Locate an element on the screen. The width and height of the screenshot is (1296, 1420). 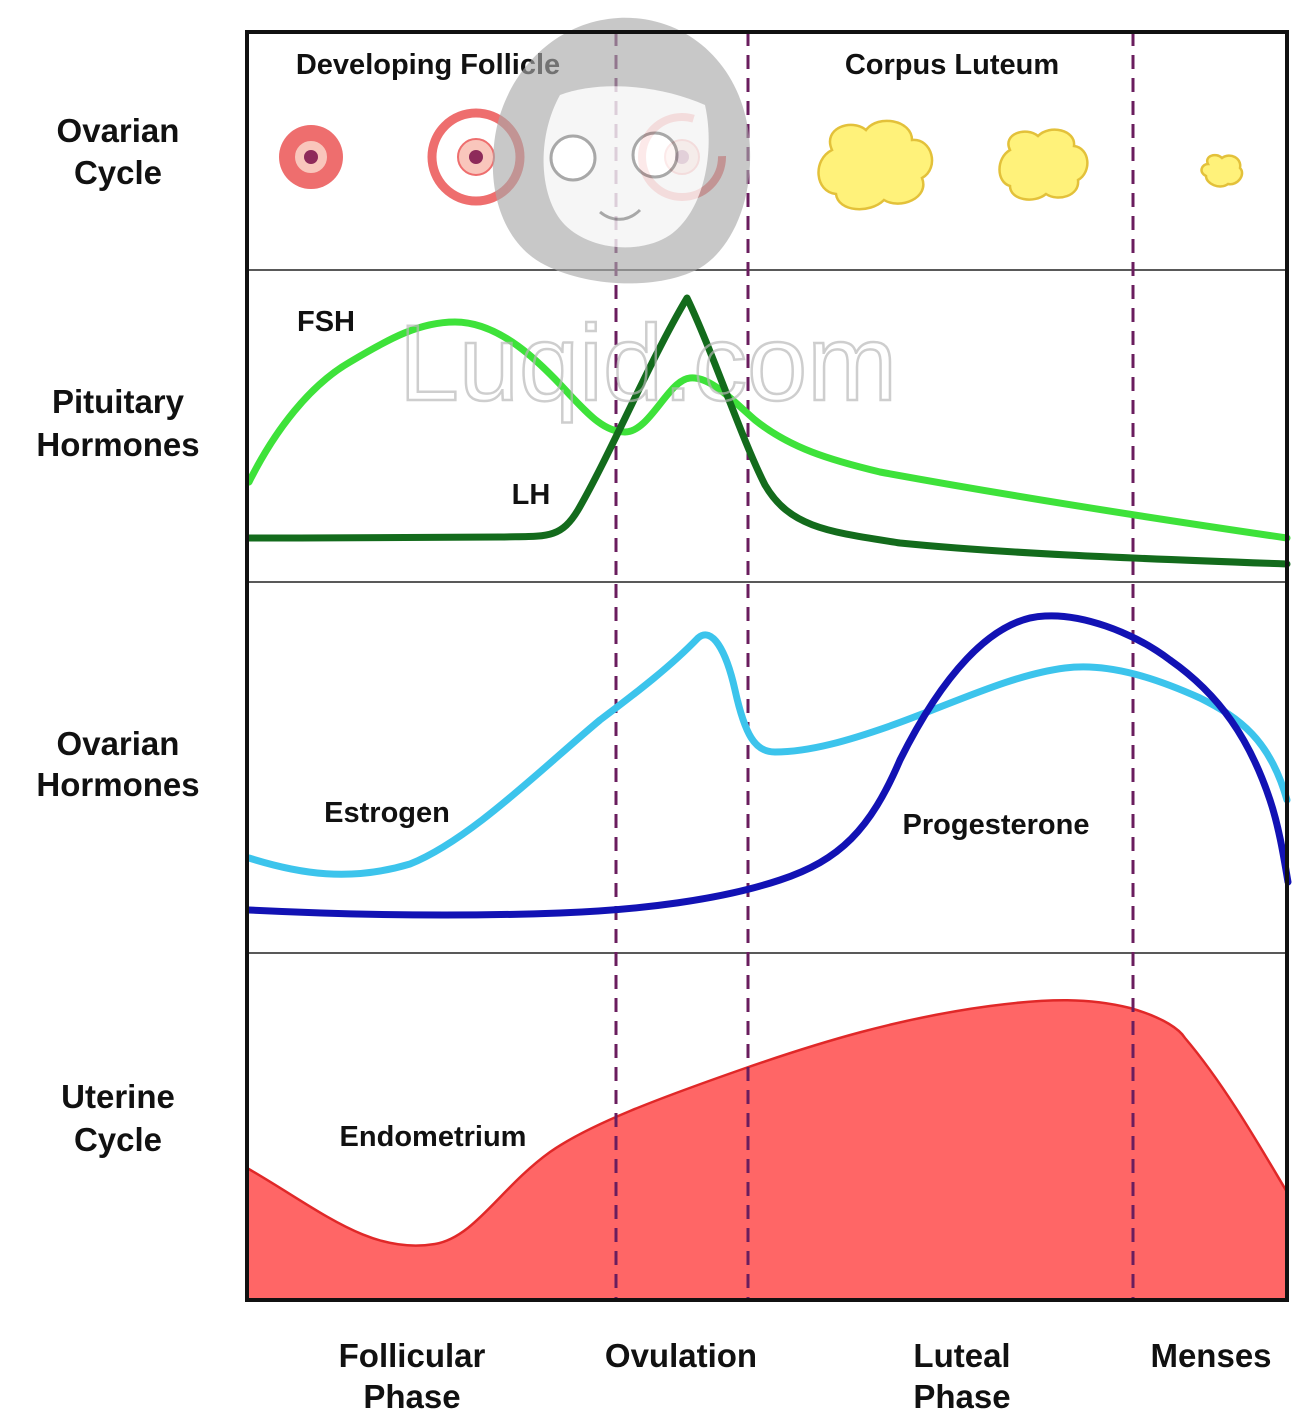
endometrium-label: Endometrium is located at coordinates (433, 1137).